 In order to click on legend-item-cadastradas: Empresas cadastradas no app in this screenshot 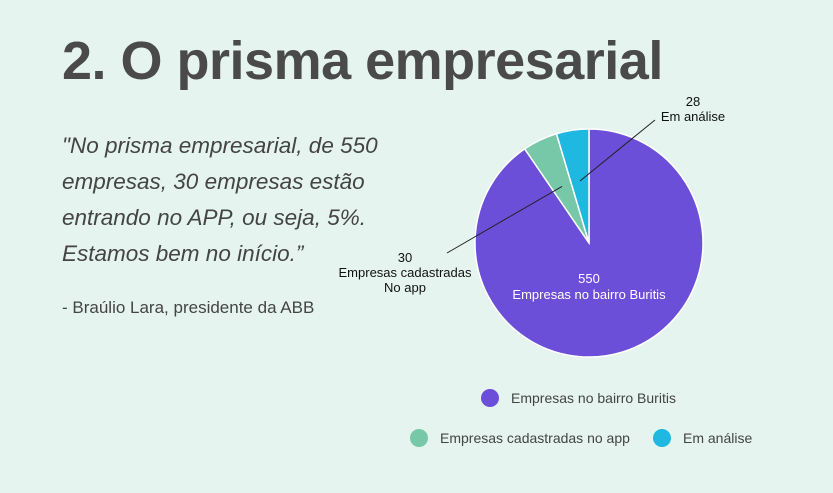, I will do `click(520, 438)`.